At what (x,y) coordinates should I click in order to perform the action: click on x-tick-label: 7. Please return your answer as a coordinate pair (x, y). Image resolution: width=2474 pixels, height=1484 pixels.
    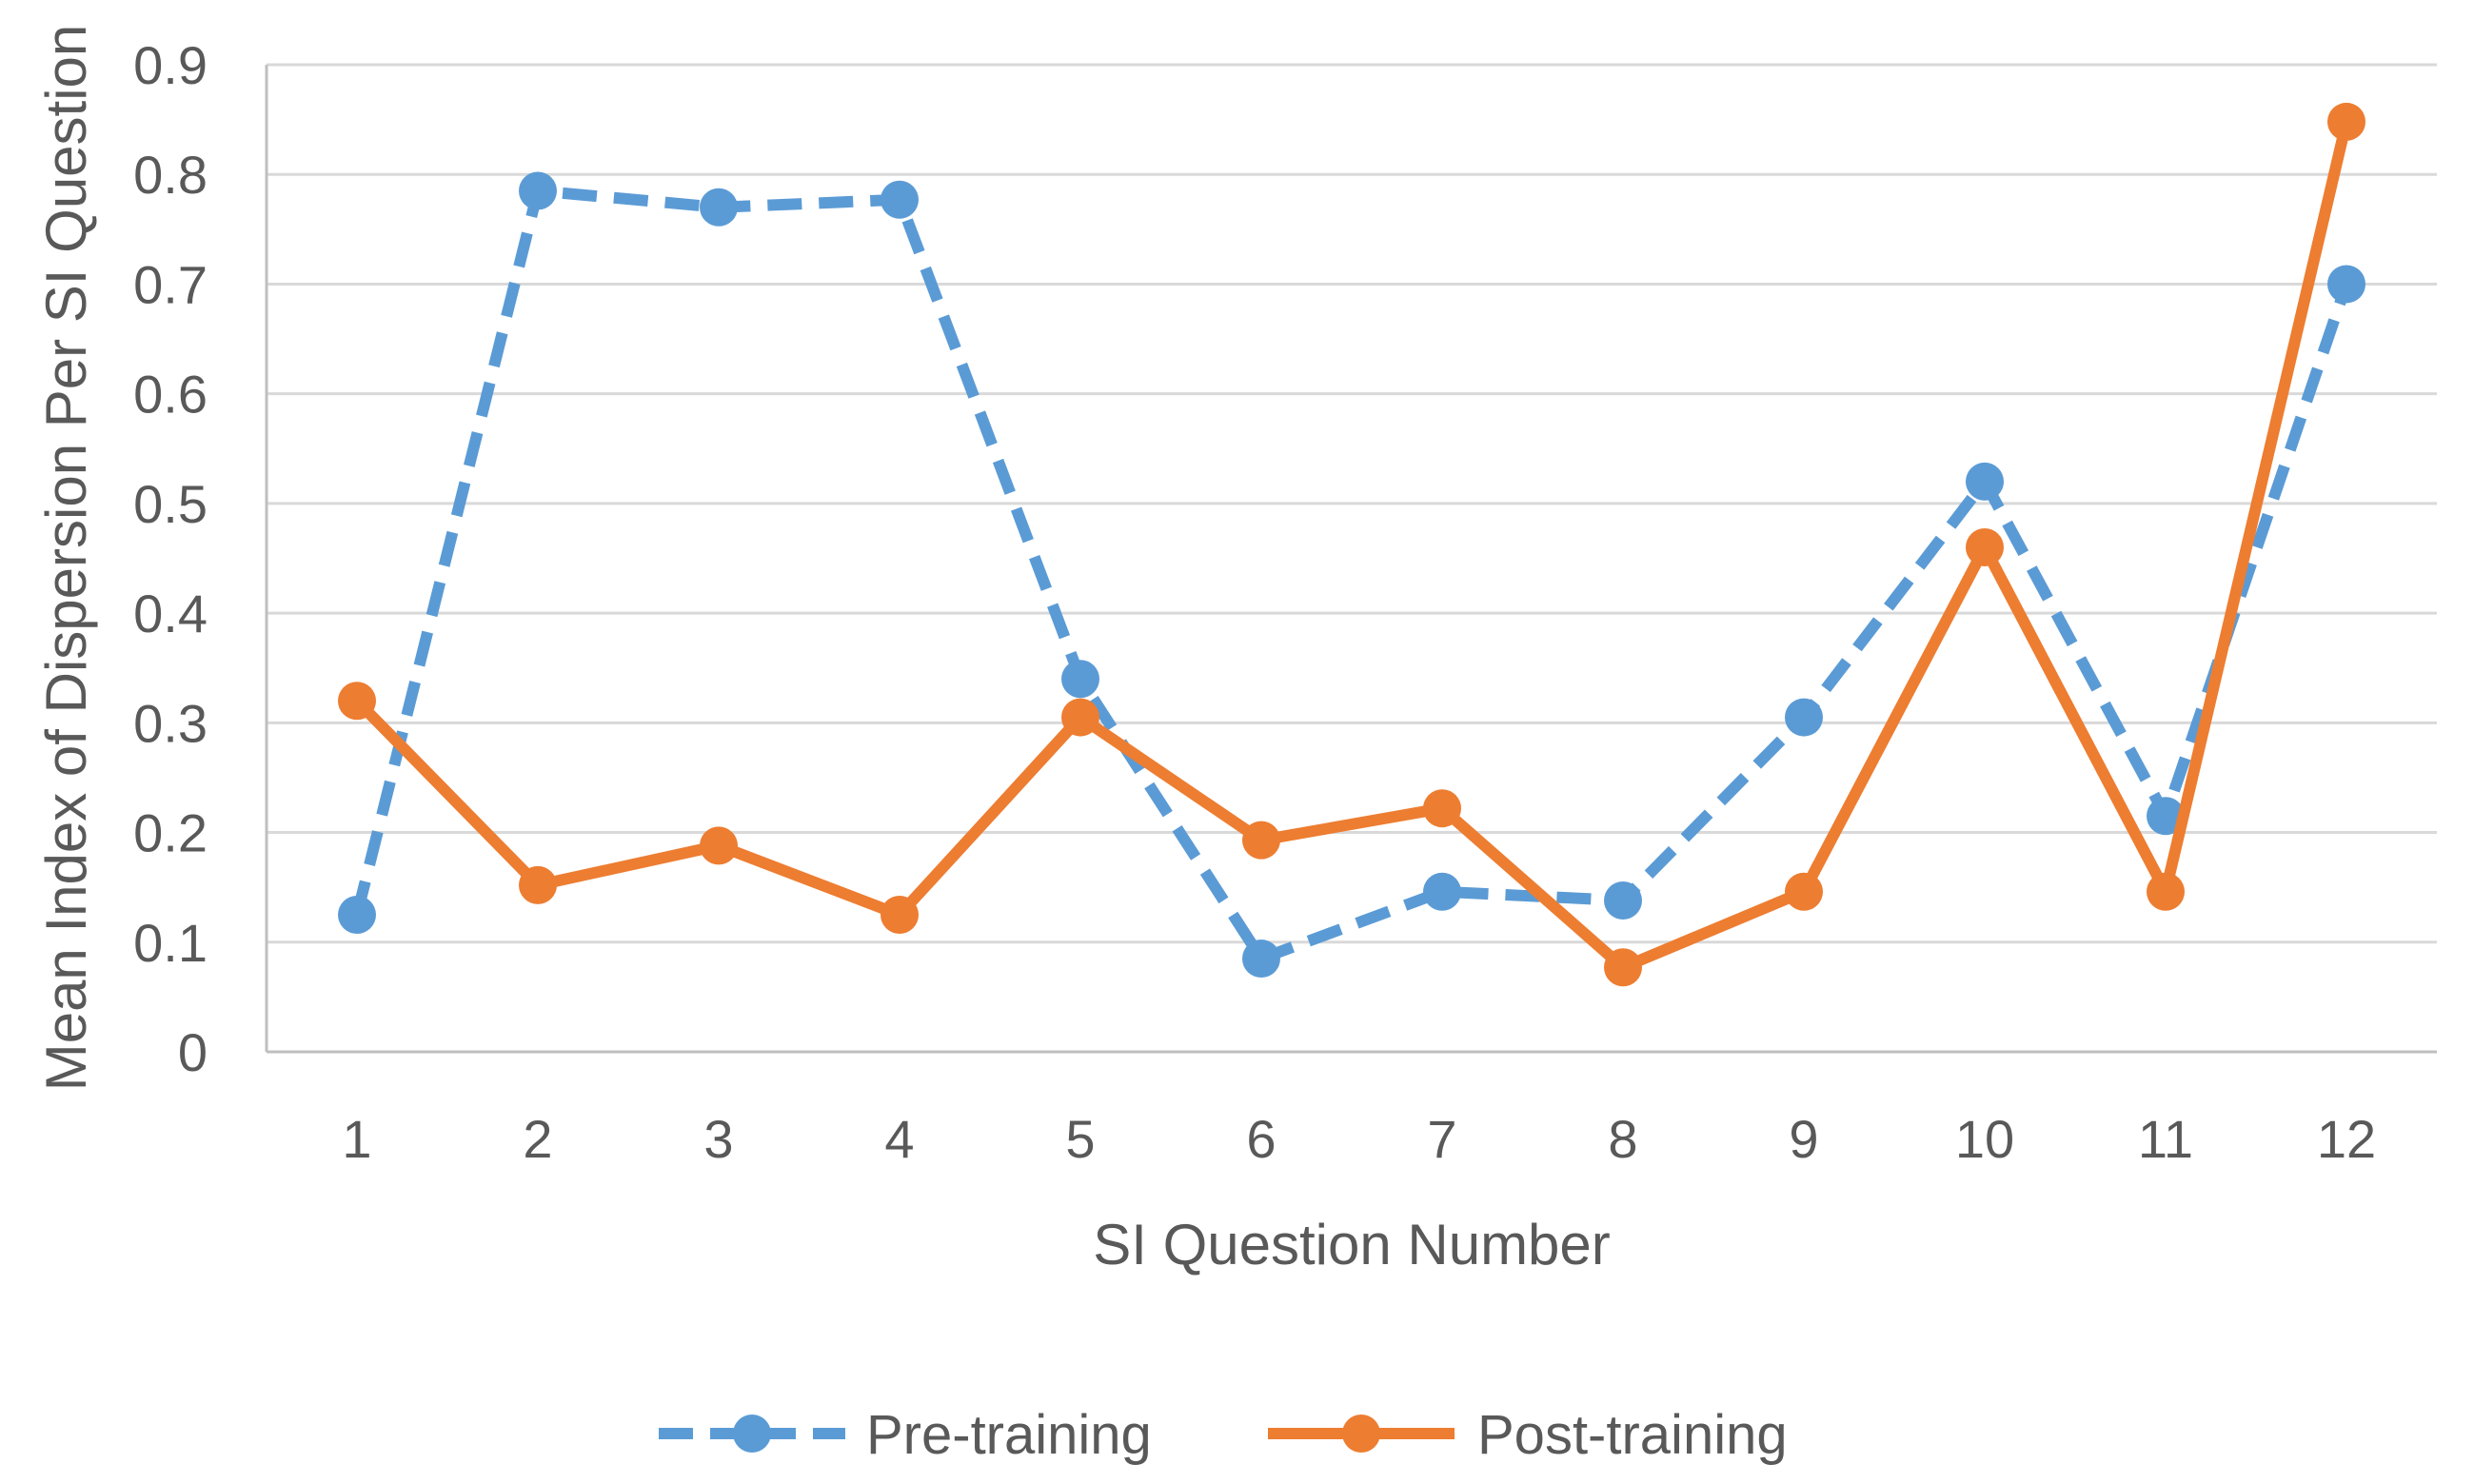
    Looking at the image, I should click on (1441, 1139).